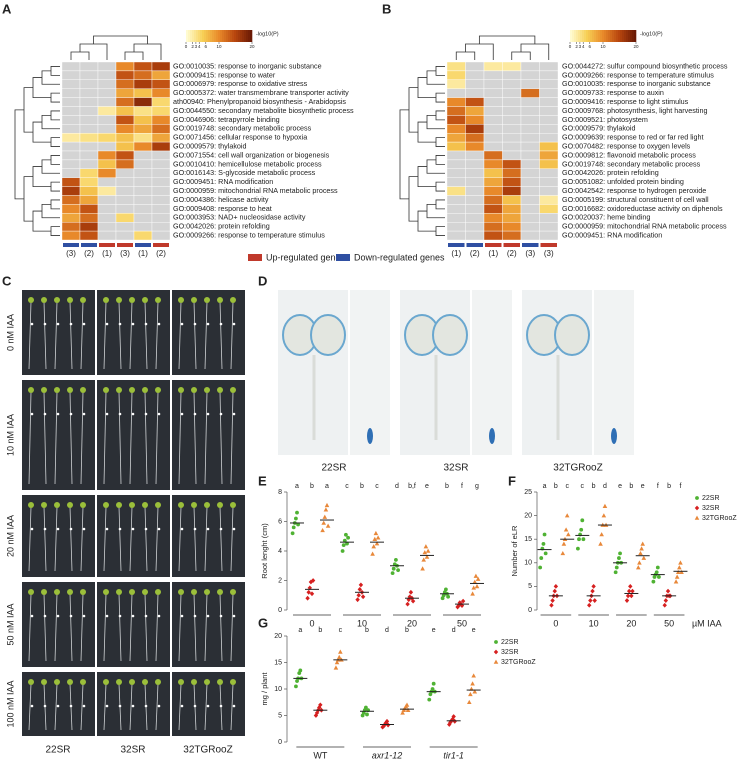 The height and width of the screenshot is (762, 747). I want to click on legend-label: 22SR, so click(510, 642).